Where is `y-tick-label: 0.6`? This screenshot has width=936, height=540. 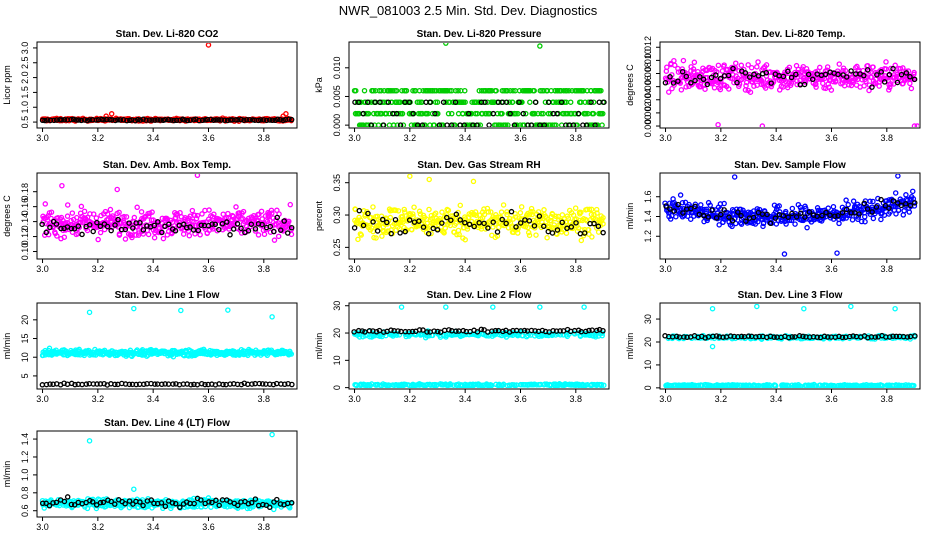 y-tick-label: 0.6 is located at coordinates (25, 510).